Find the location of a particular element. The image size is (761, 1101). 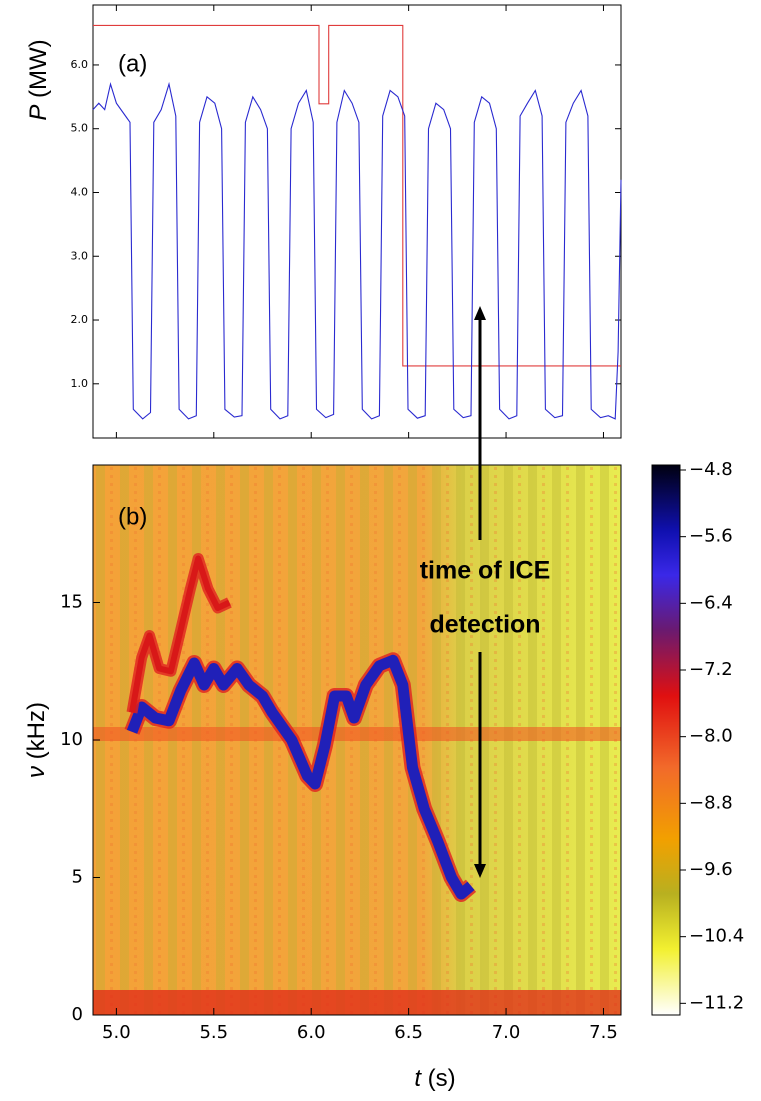

y-axis-label: P (MW) is located at coordinates (38, 79).